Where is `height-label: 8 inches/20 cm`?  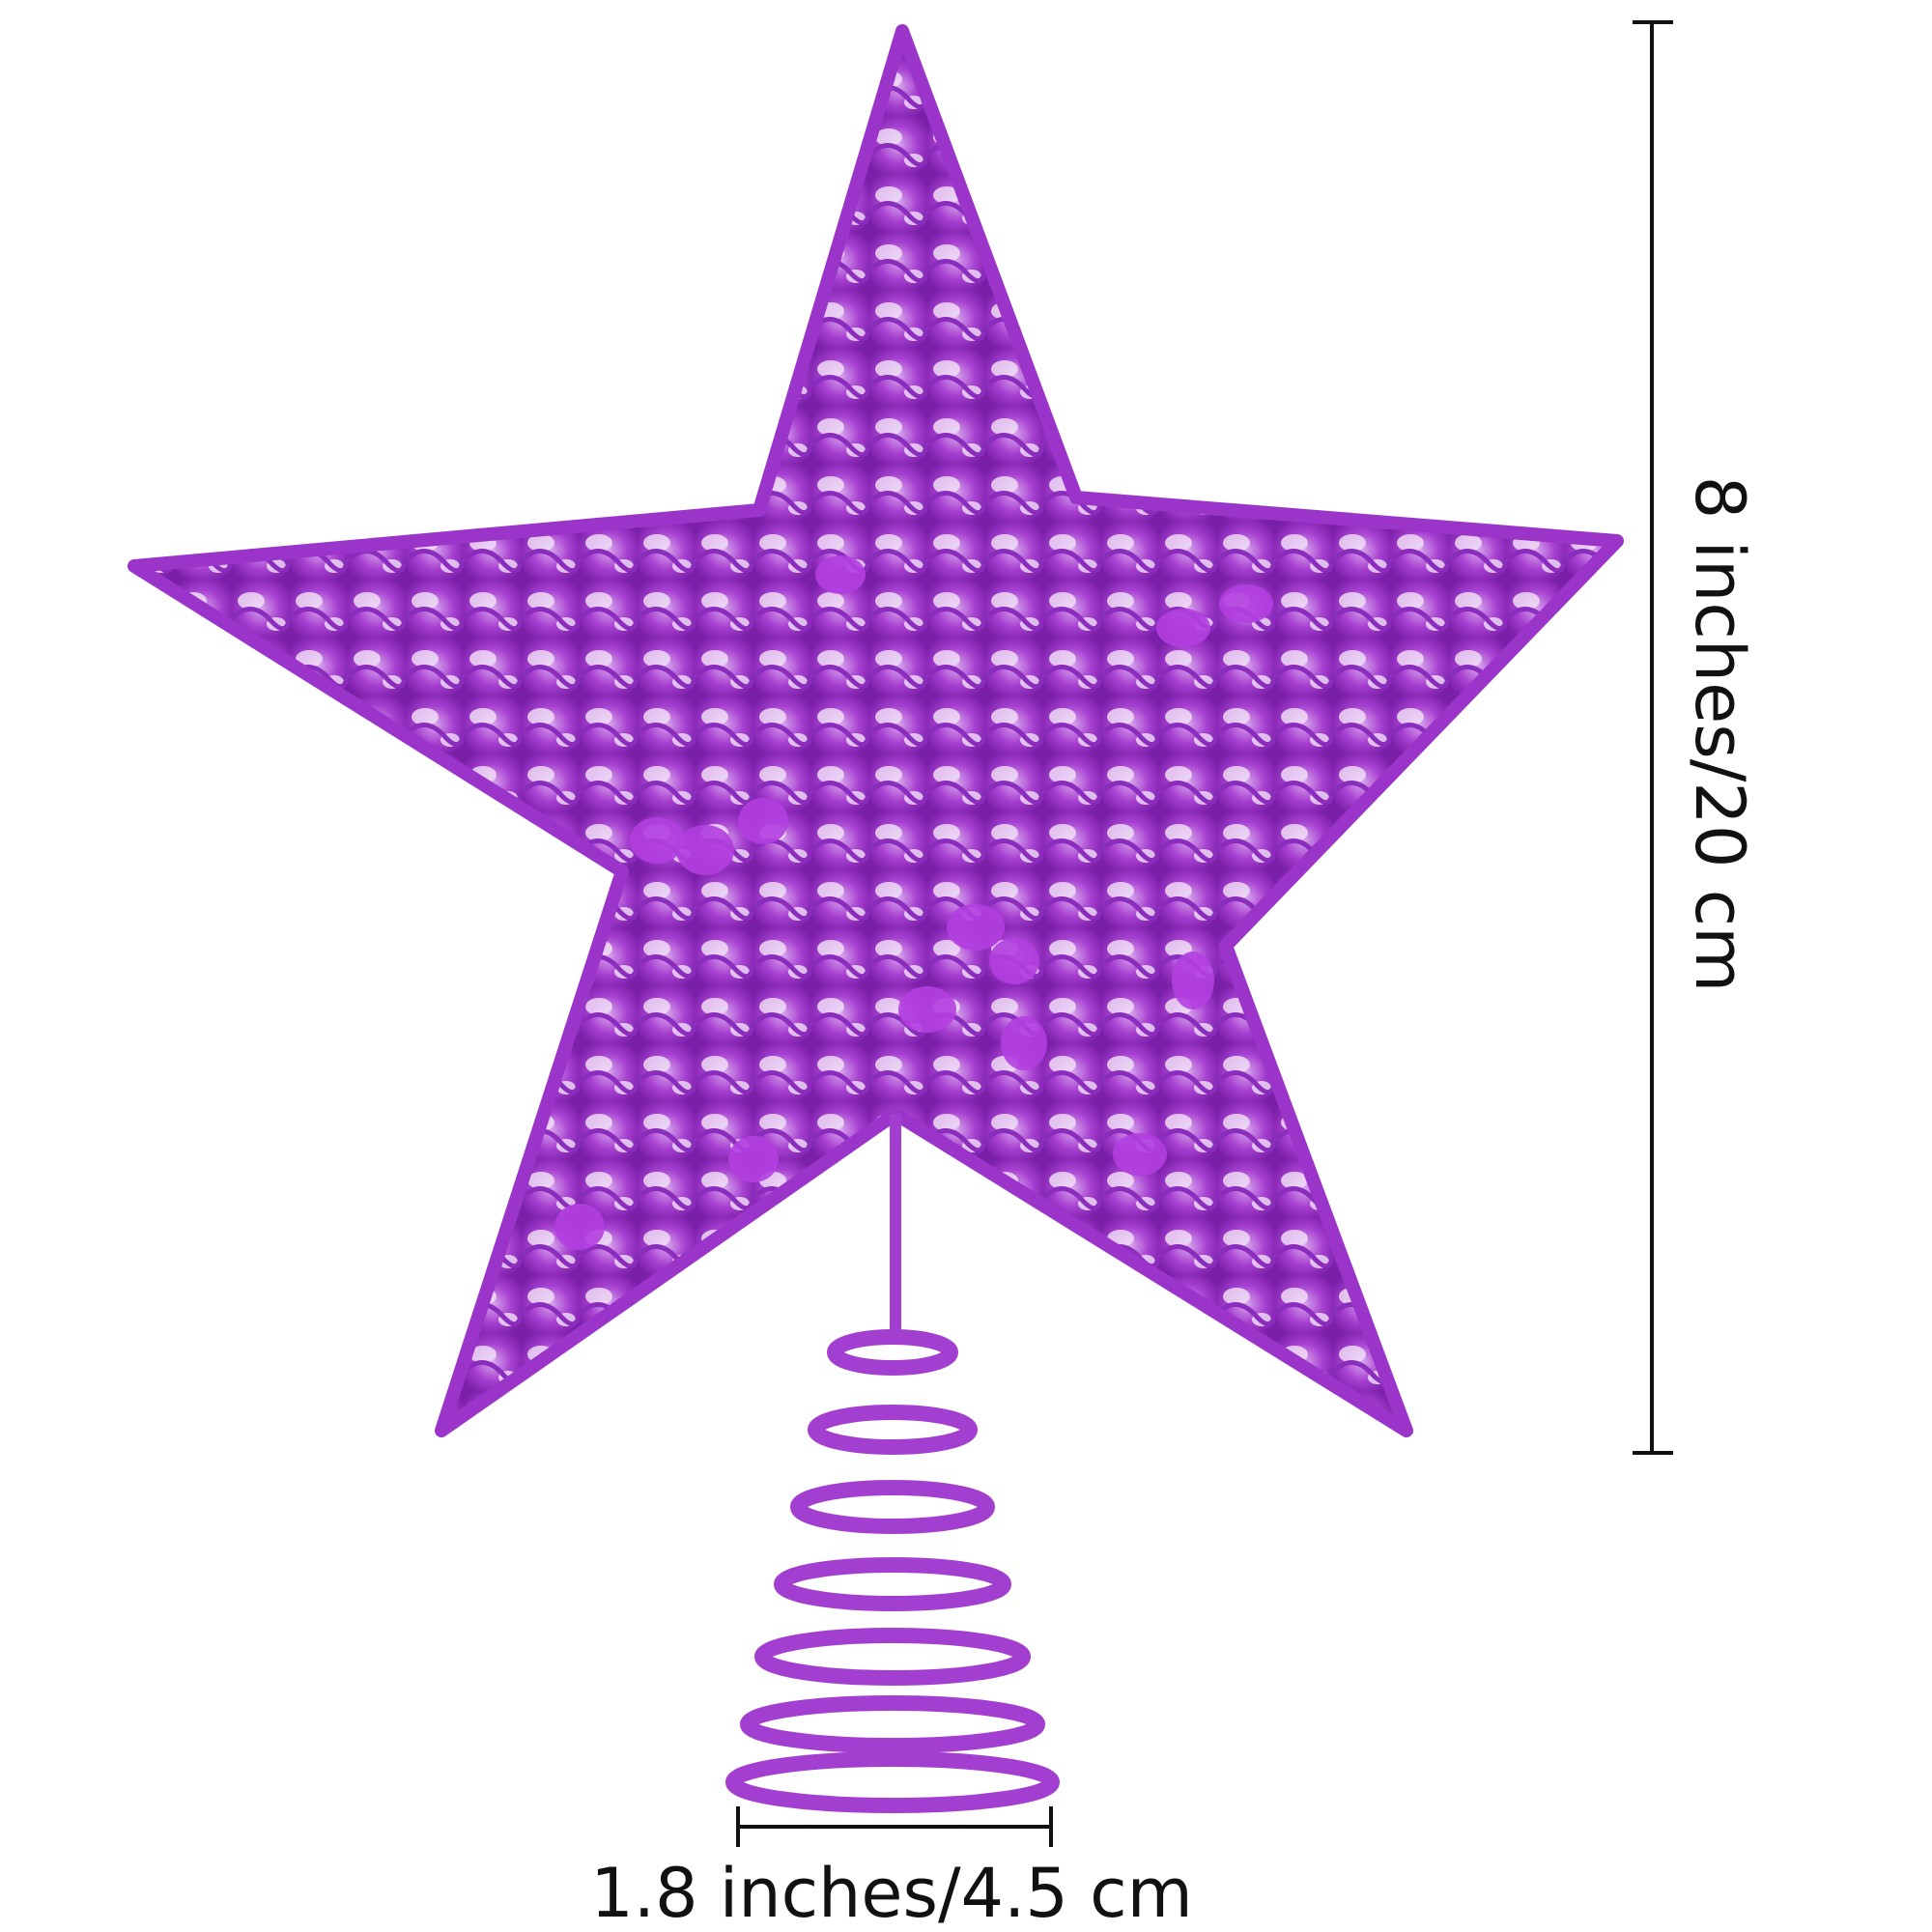
height-label: 8 inches/20 cm is located at coordinates (1719, 734).